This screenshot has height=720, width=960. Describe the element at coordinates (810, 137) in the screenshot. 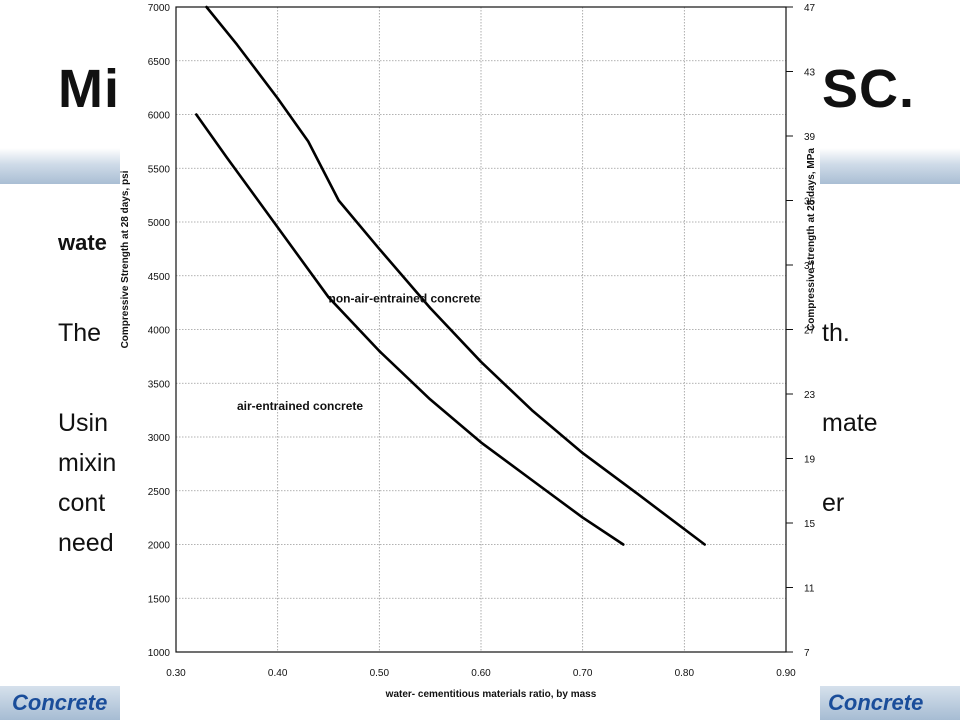

I see `y2-tick-label: 39` at that location.